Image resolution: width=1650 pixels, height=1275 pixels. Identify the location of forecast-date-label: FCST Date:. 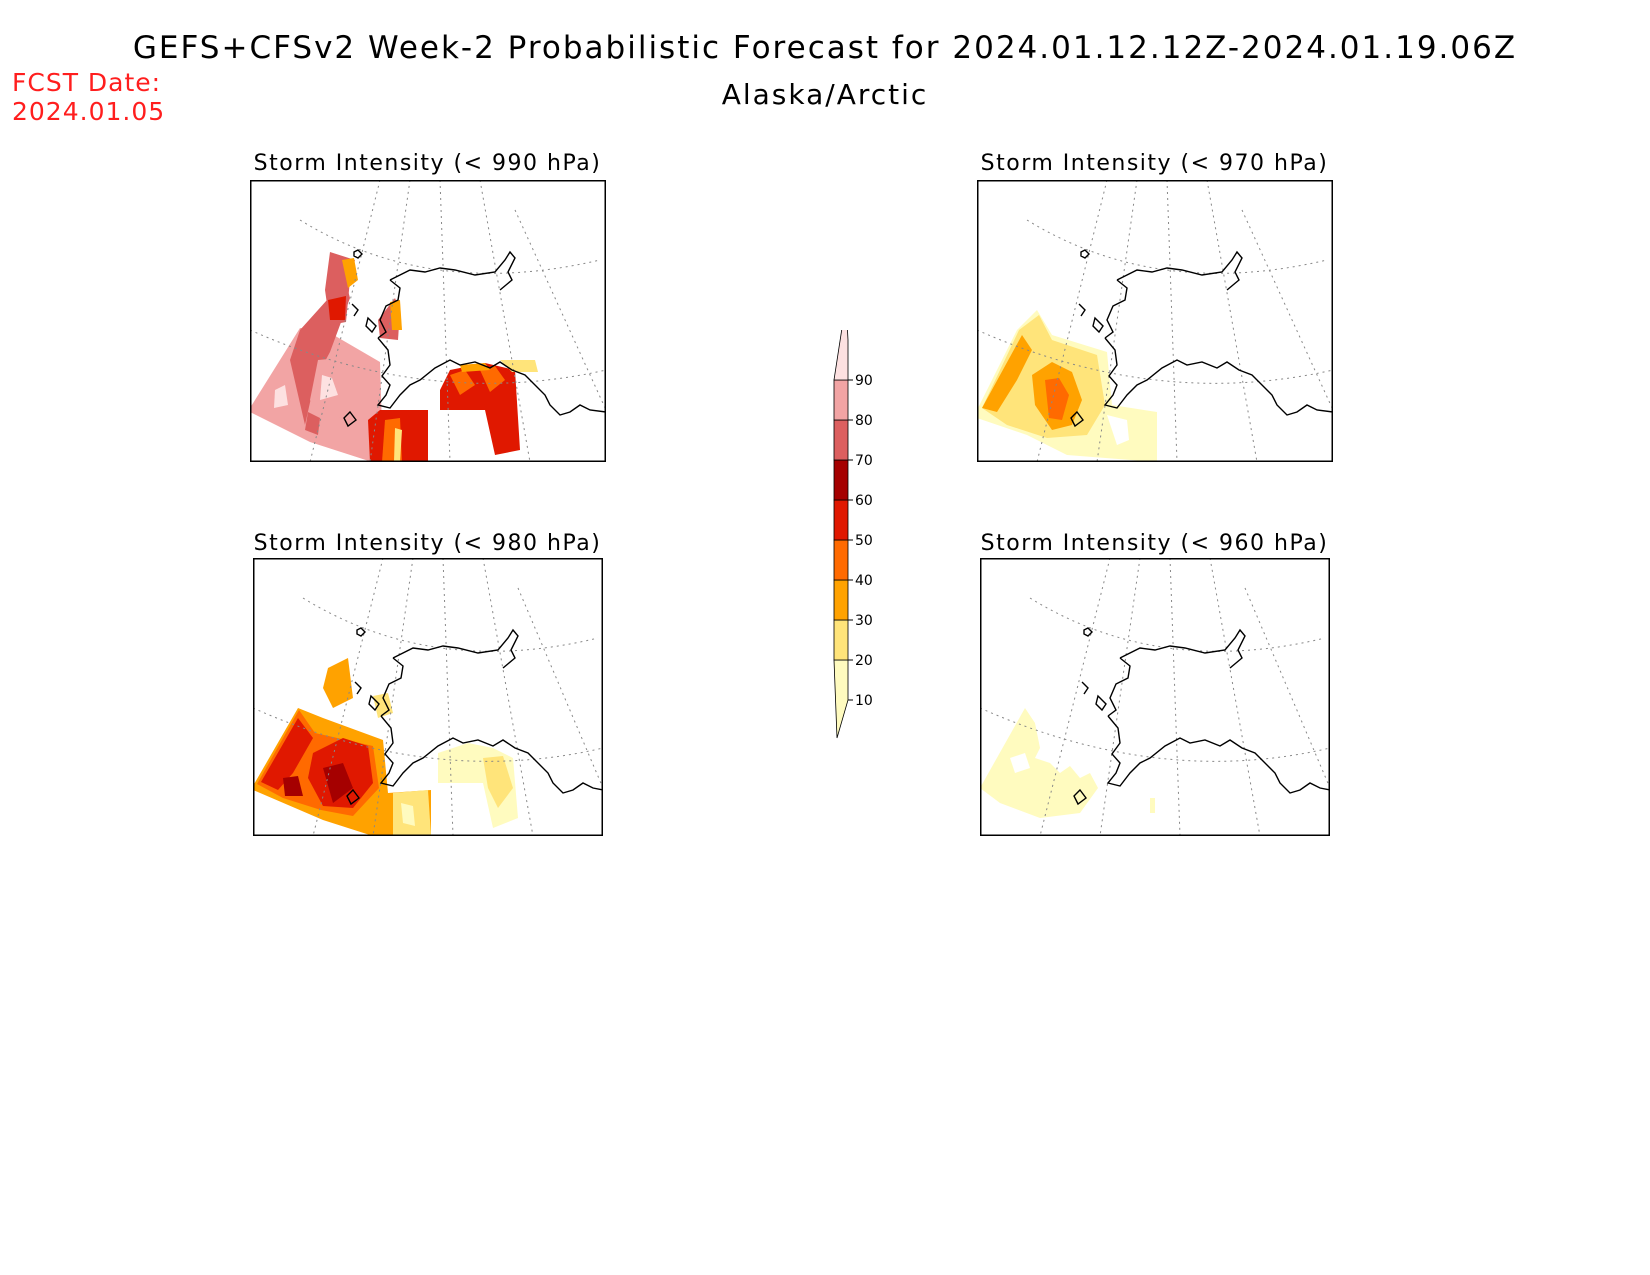
(87, 82).